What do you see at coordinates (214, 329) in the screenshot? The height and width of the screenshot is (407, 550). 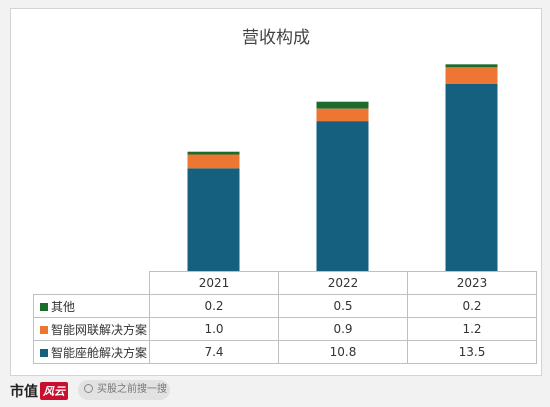 I see `data-label: 1.0` at bounding box center [214, 329].